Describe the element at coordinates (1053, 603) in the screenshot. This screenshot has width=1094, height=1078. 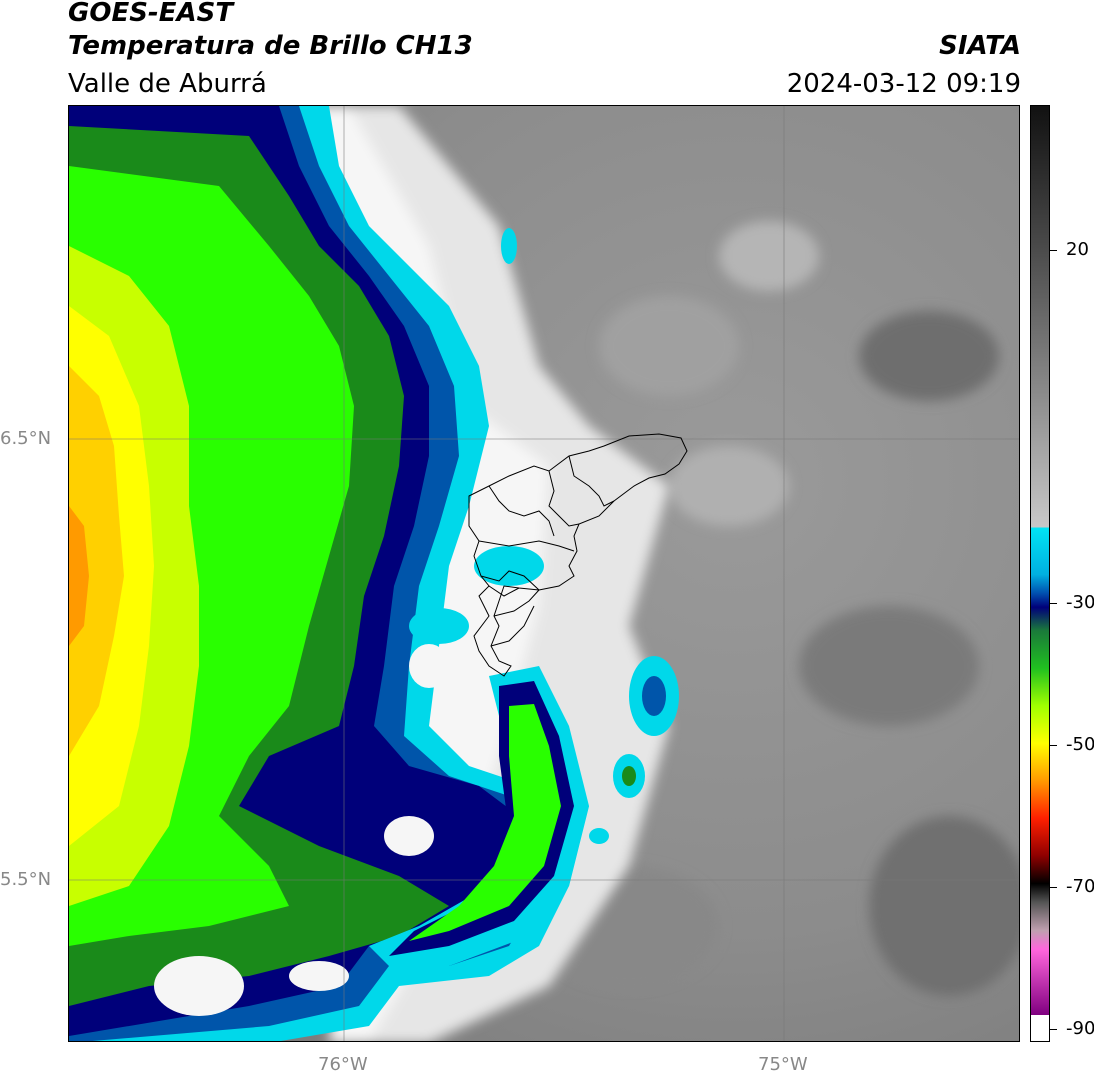
I see `colorbar-tick-minus30` at that location.